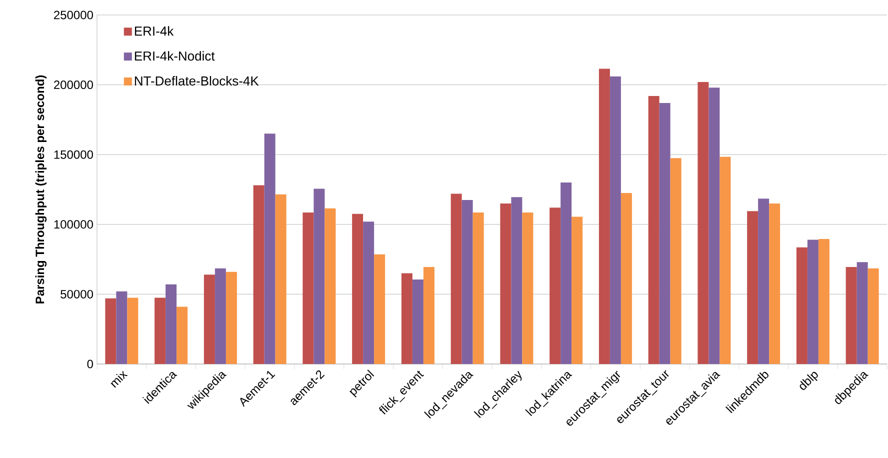  I want to click on y-axis-title: Parsing Throughput (triples per second), so click(41, 189).